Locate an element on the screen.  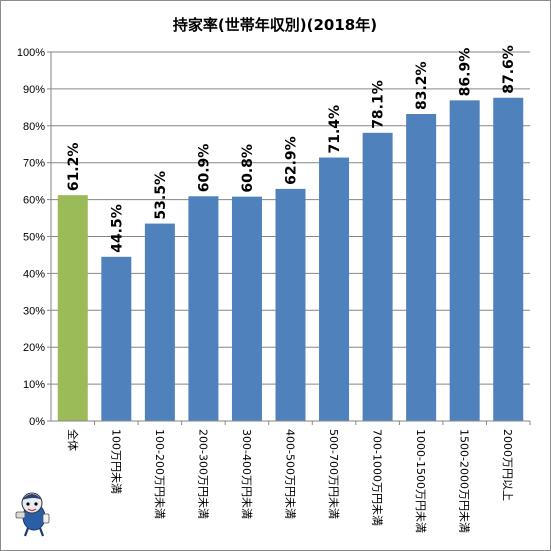
category-label: 400-500万円未満 is located at coordinates (290, 474).